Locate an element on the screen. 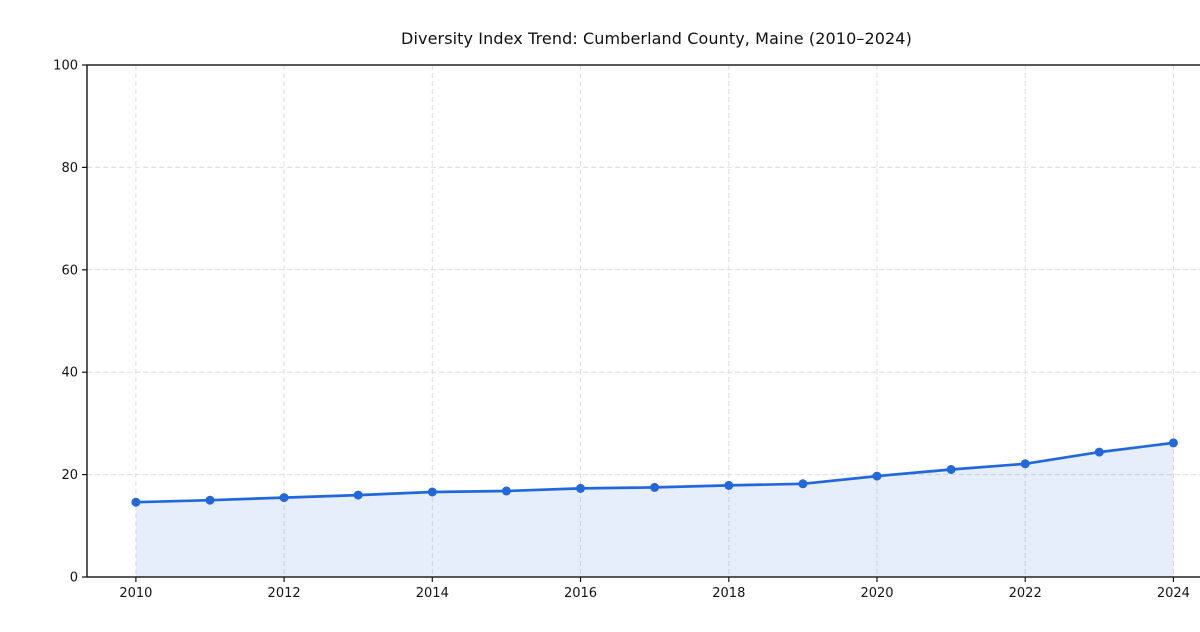 The image size is (1200, 632). x-tick-label: 2010 is located at coordinates (135, 593).